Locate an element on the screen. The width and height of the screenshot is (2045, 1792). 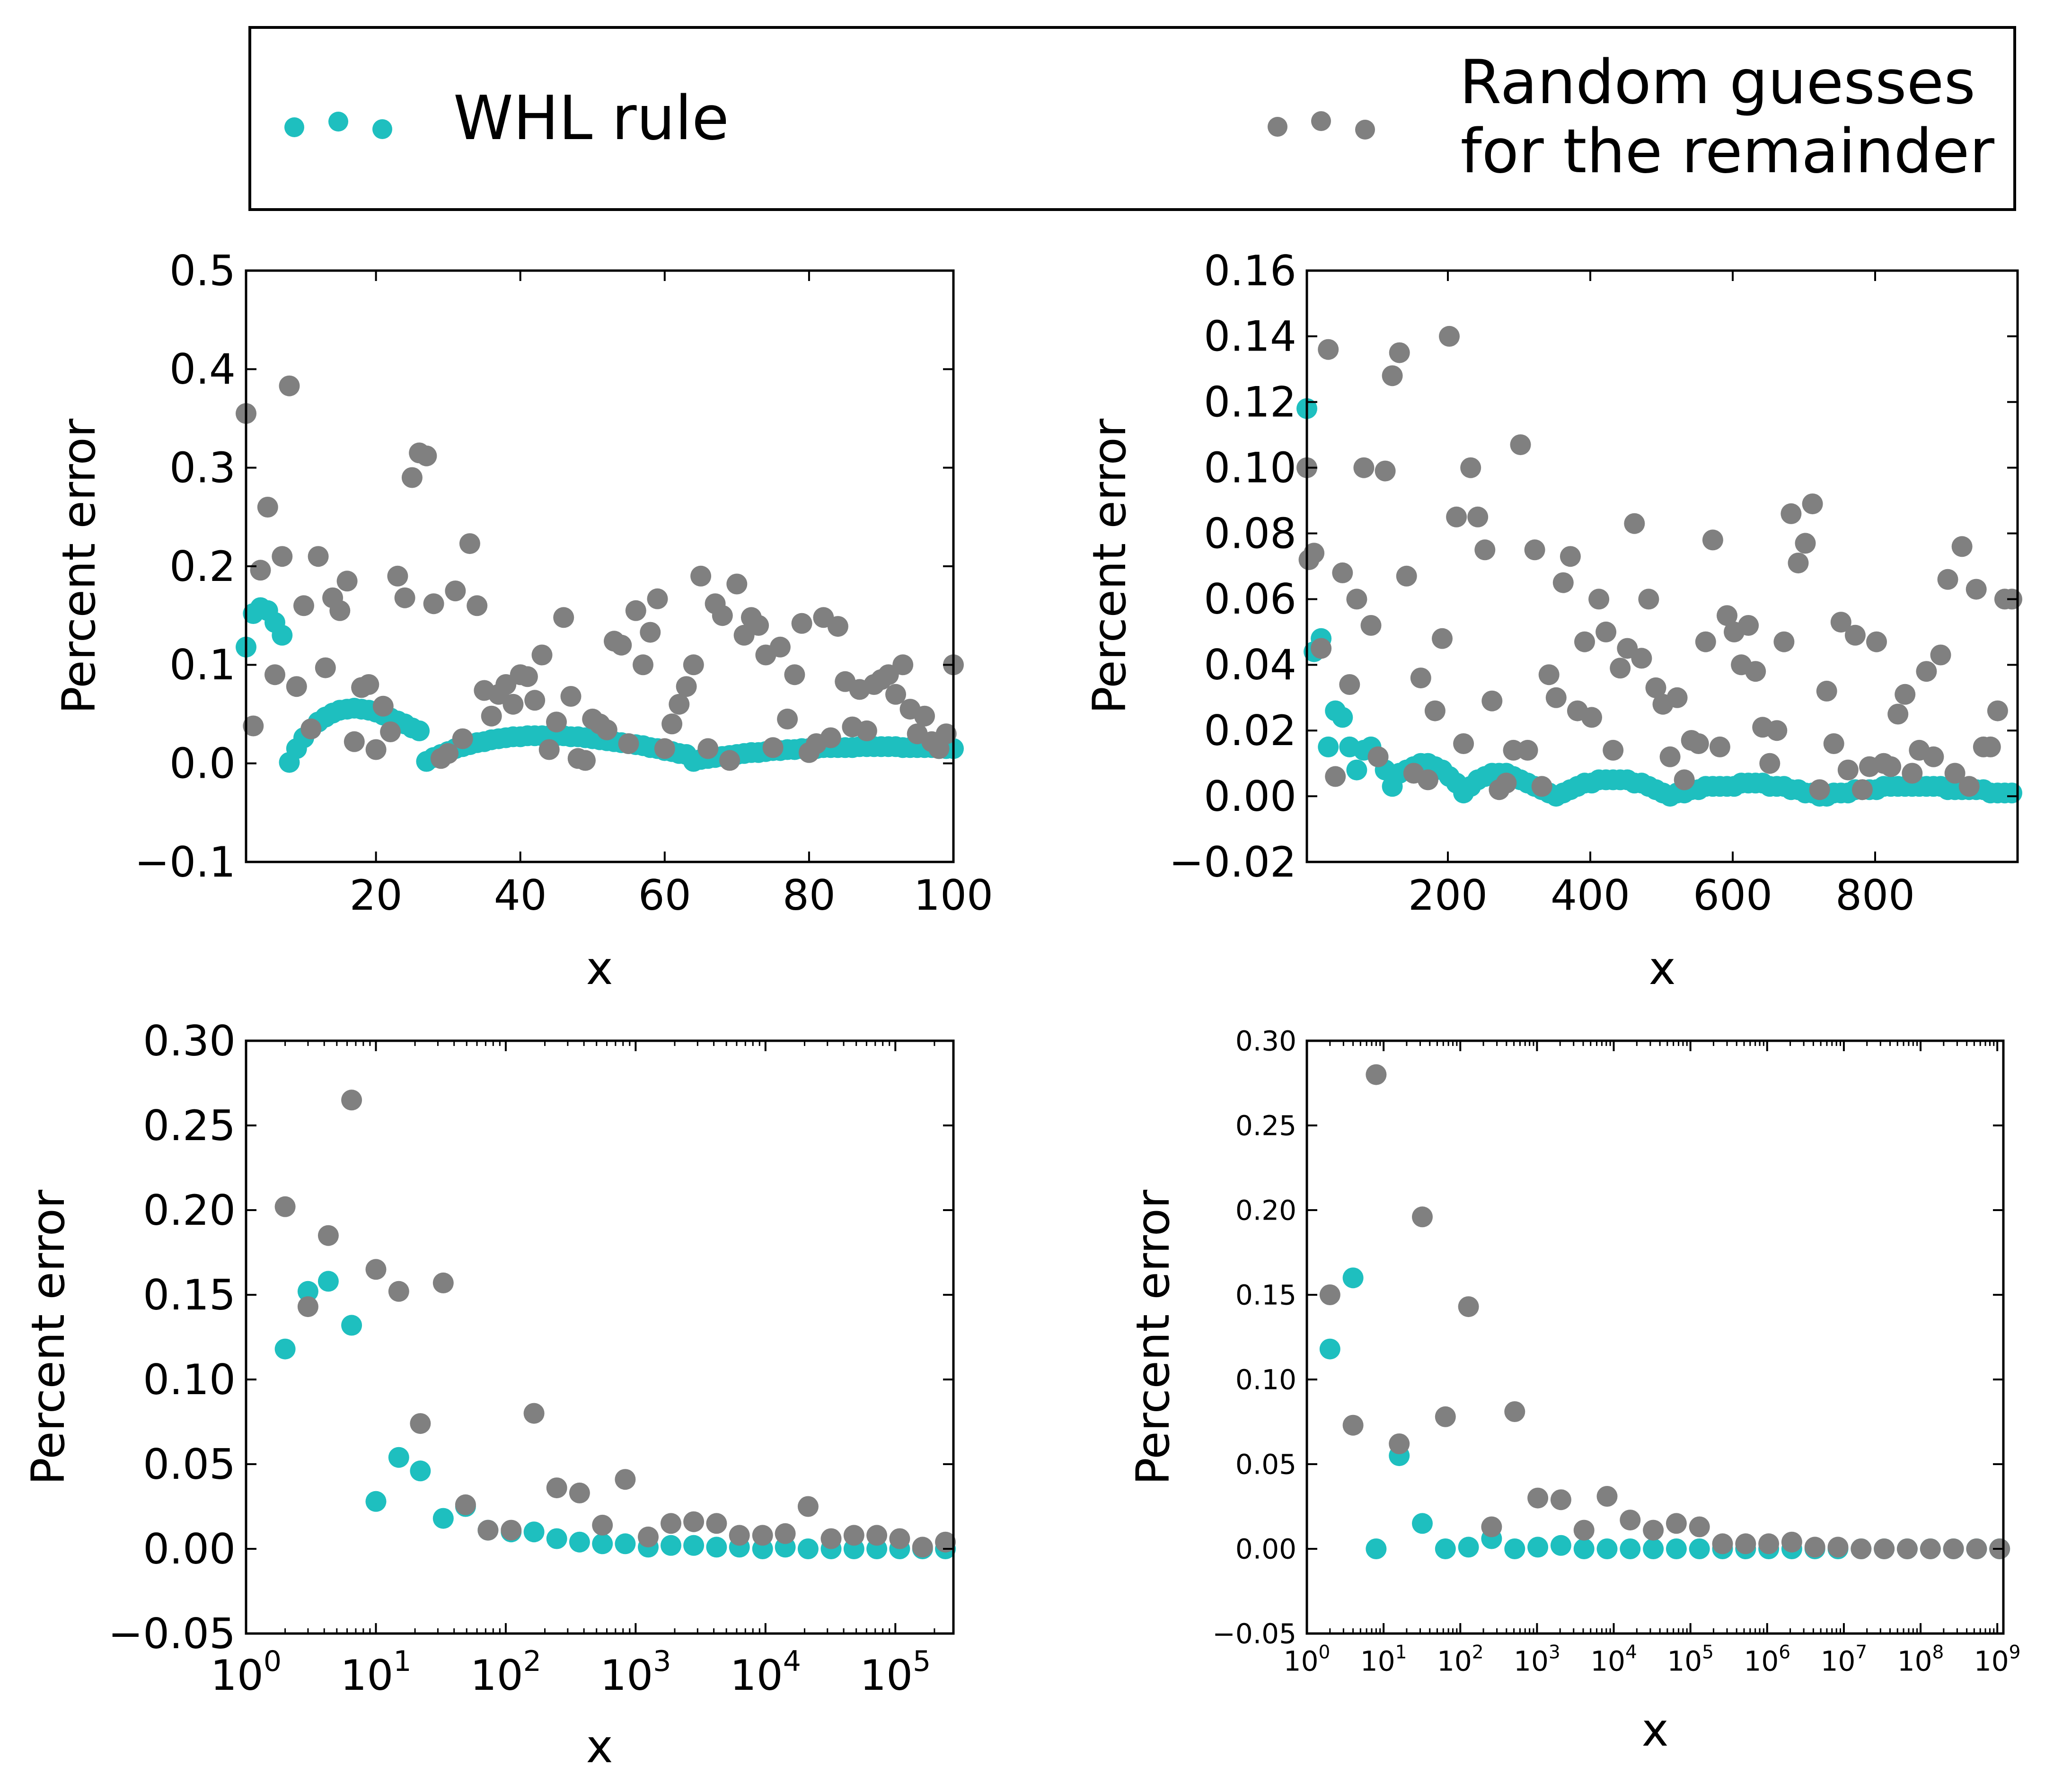
y-tick-label: 0.20 is located at coordinates (189, 1210).